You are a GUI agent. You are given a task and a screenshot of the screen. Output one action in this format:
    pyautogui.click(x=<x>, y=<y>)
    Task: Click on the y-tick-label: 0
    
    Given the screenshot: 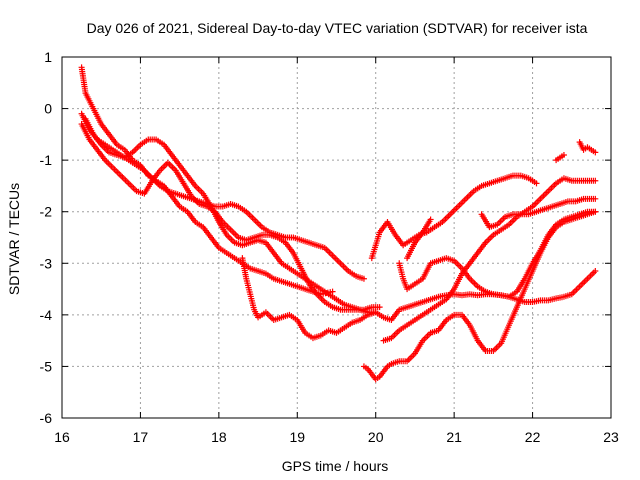 What is the action you would take?
    pyautogui.click(x=48, y=109)
    